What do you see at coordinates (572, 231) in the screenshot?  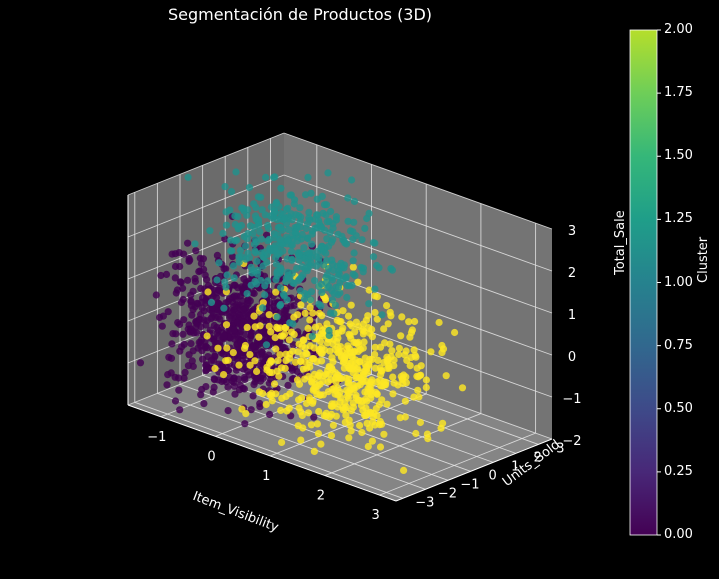 I see `z-tick-label: 3` at bounding box center [572, 231].